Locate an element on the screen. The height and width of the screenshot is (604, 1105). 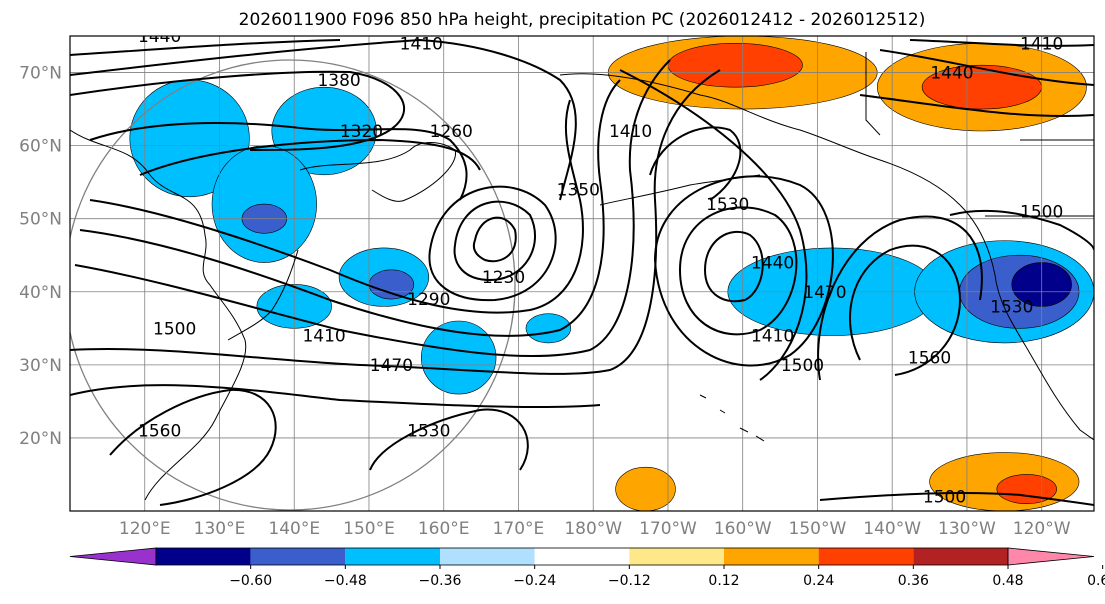
contour-label-20: 1530 is located at coordinates (428, 432).